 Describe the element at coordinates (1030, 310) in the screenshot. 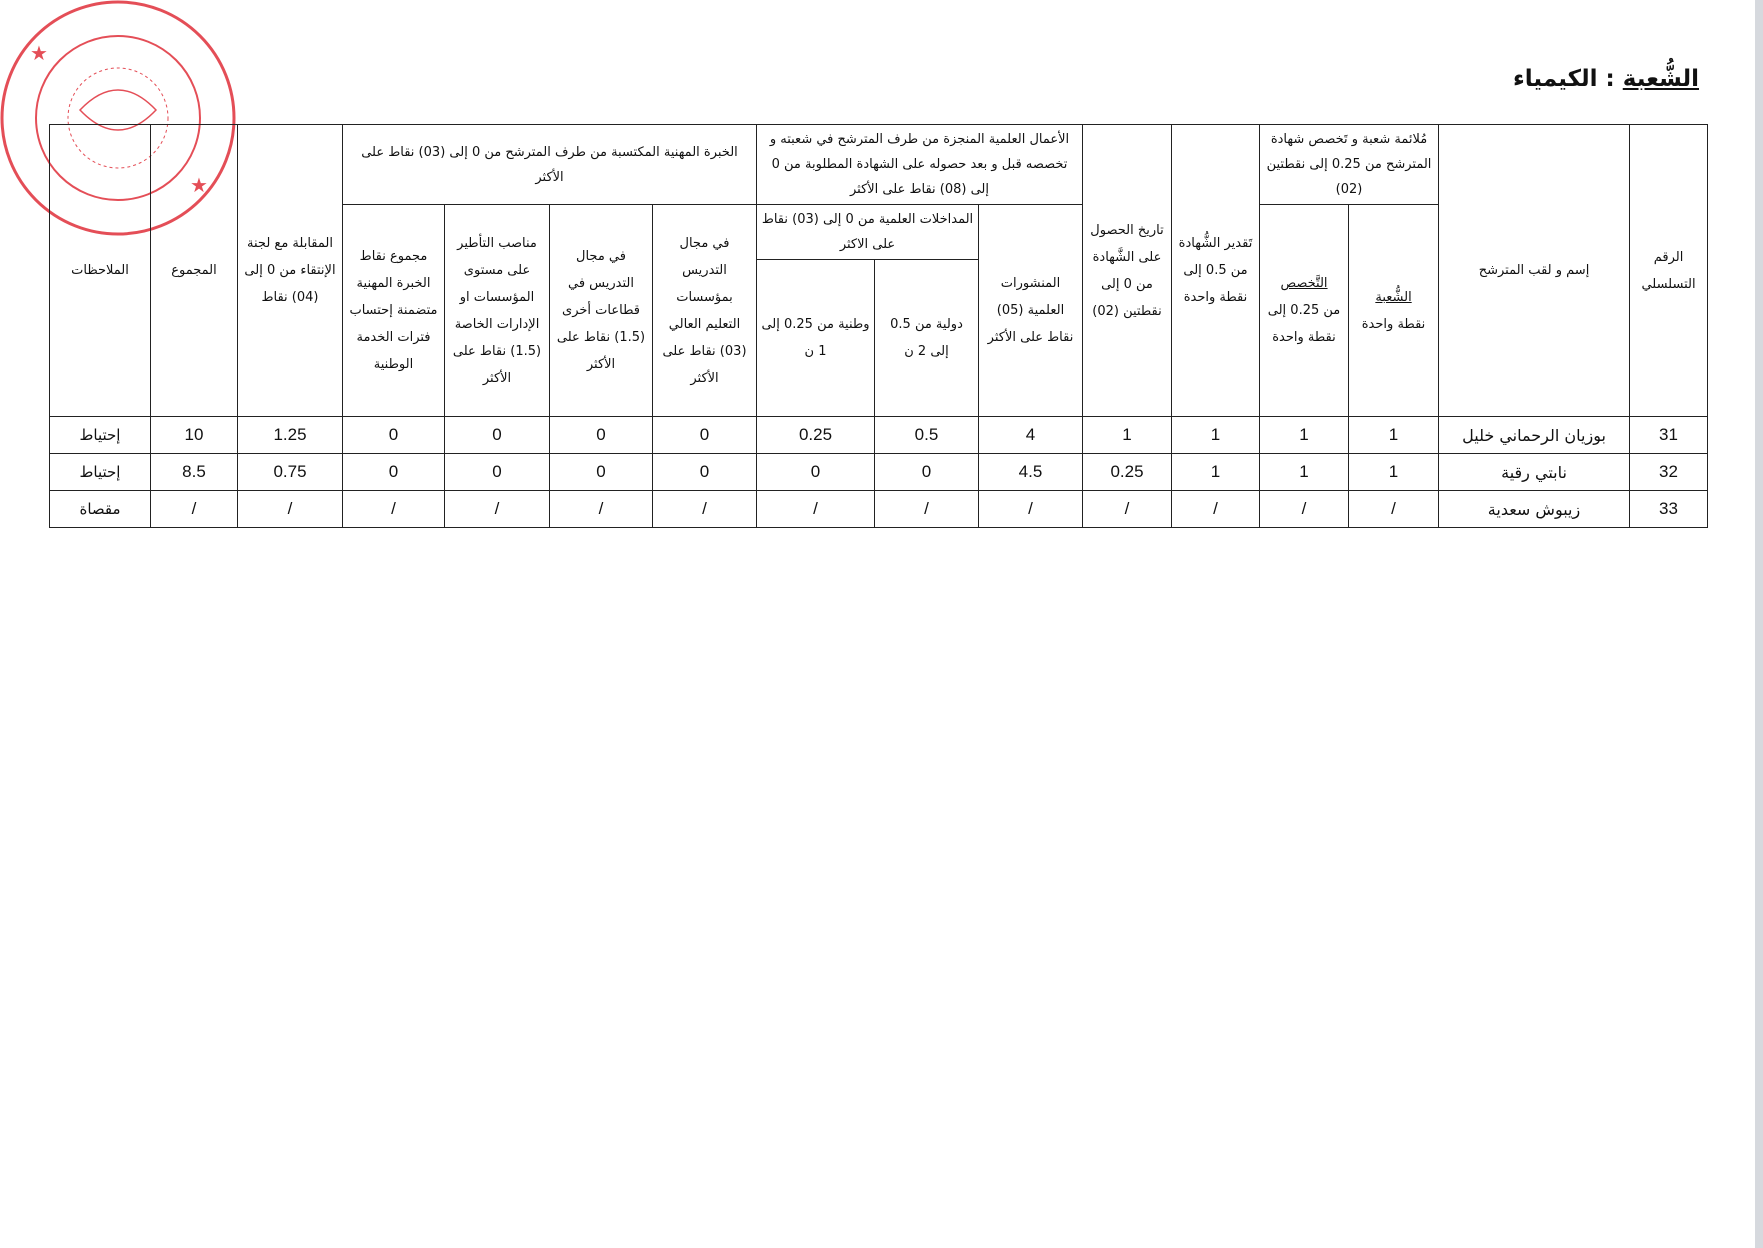

I see `header-publications: المنشورات العلمية (05) نقاط على الأكثر` at that location.